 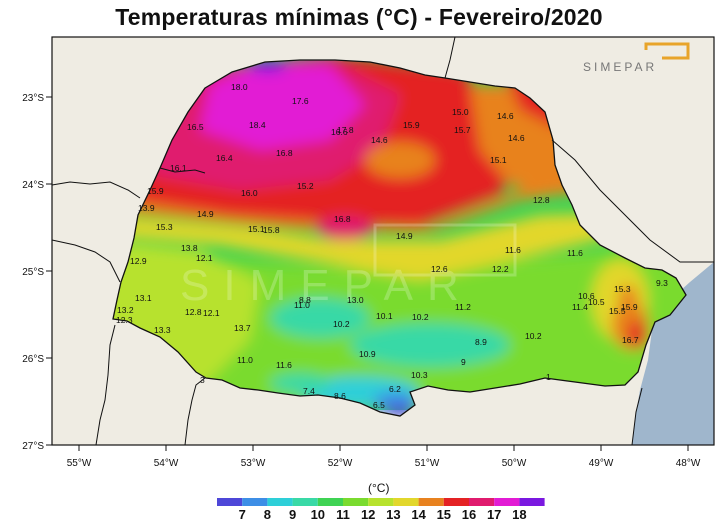 What do you see at coordinates (494, 514) in the screenshot?
I see `legend-label: 17` at bounding box center [494, 514].